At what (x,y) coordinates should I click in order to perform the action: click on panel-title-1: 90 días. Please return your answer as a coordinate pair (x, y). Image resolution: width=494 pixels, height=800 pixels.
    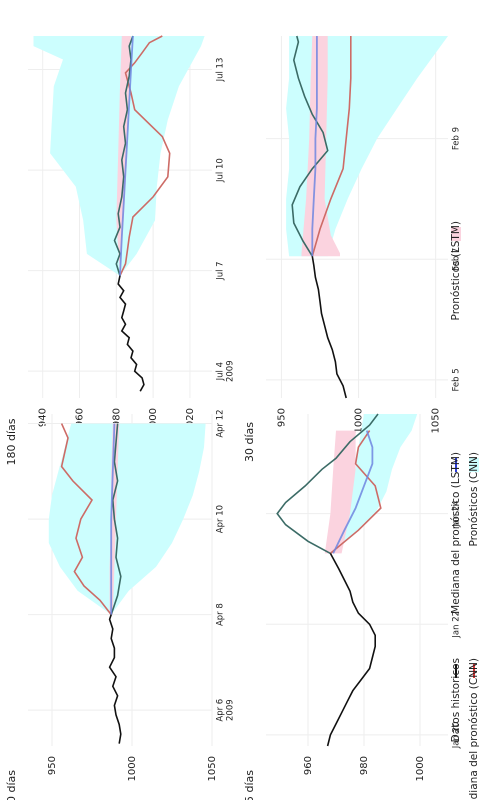
    Looking at the image, I should click on (11, 785).